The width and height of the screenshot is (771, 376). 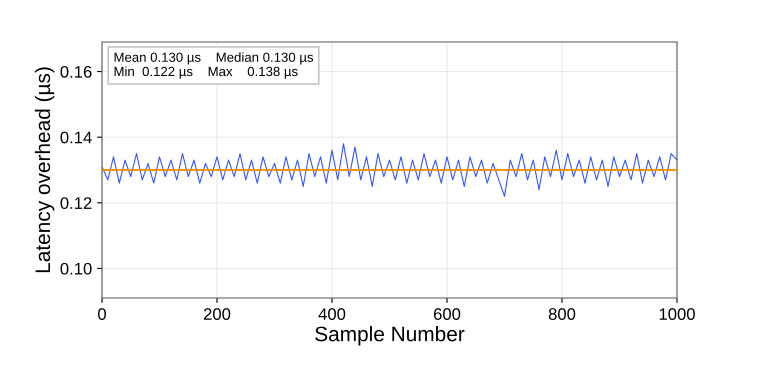 What do you see at coordinates (214, 65) in the screenshot?
I see `annotation: Mean 0.130 µs Median 0.130 µs Min 0.122 µs Max 0.138 µs` at bounding box center [214, 65].